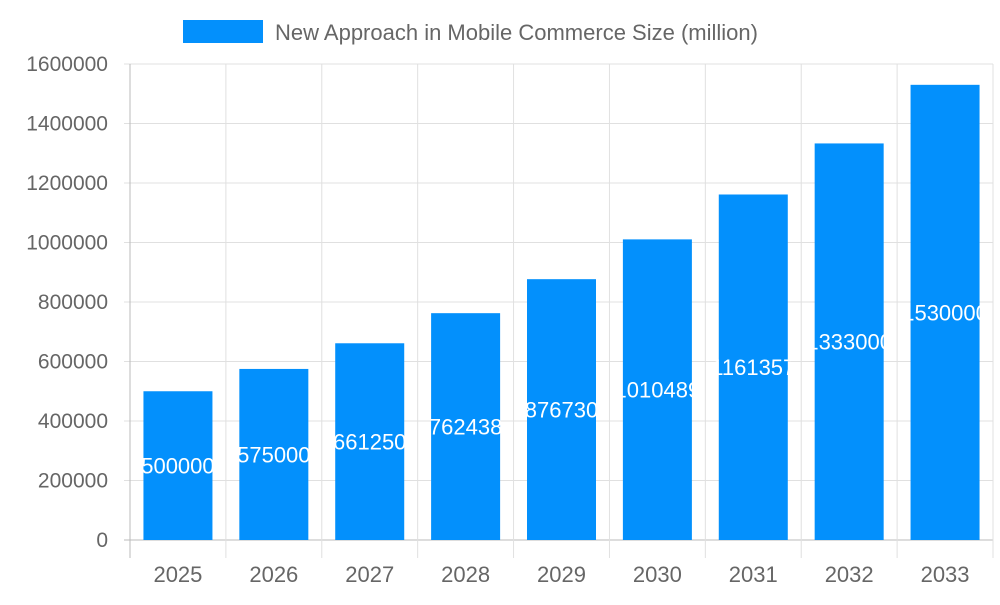 The image size is (1000, 605). I want to click on data-label: 876730, so click(561, 410).